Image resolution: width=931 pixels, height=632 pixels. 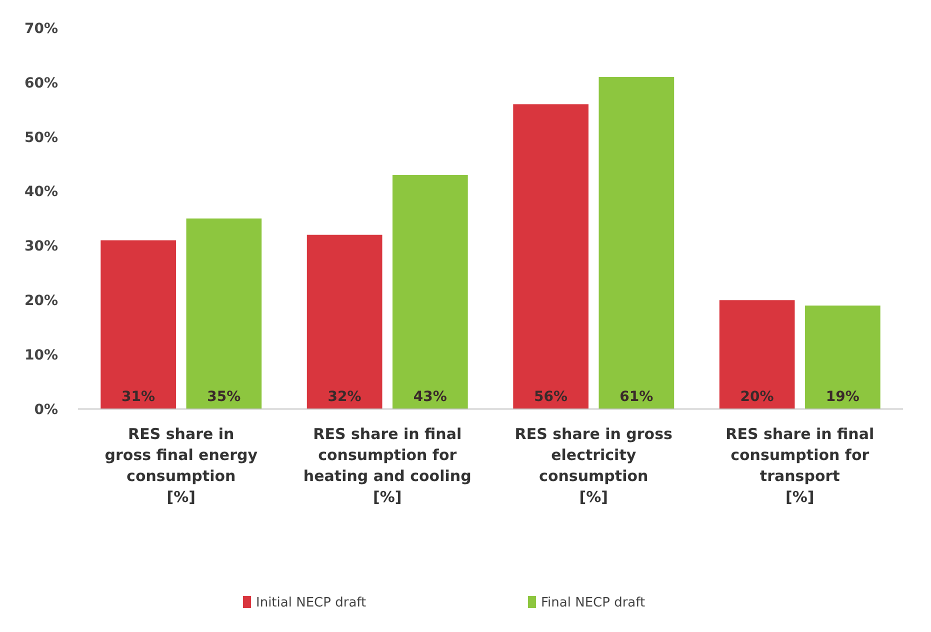 What do you see at coordinates (181, 465) in the screenshot?
I see `x-tick-label: RES share in gross final energy consumption [%]` at bounding box center [181, 465].